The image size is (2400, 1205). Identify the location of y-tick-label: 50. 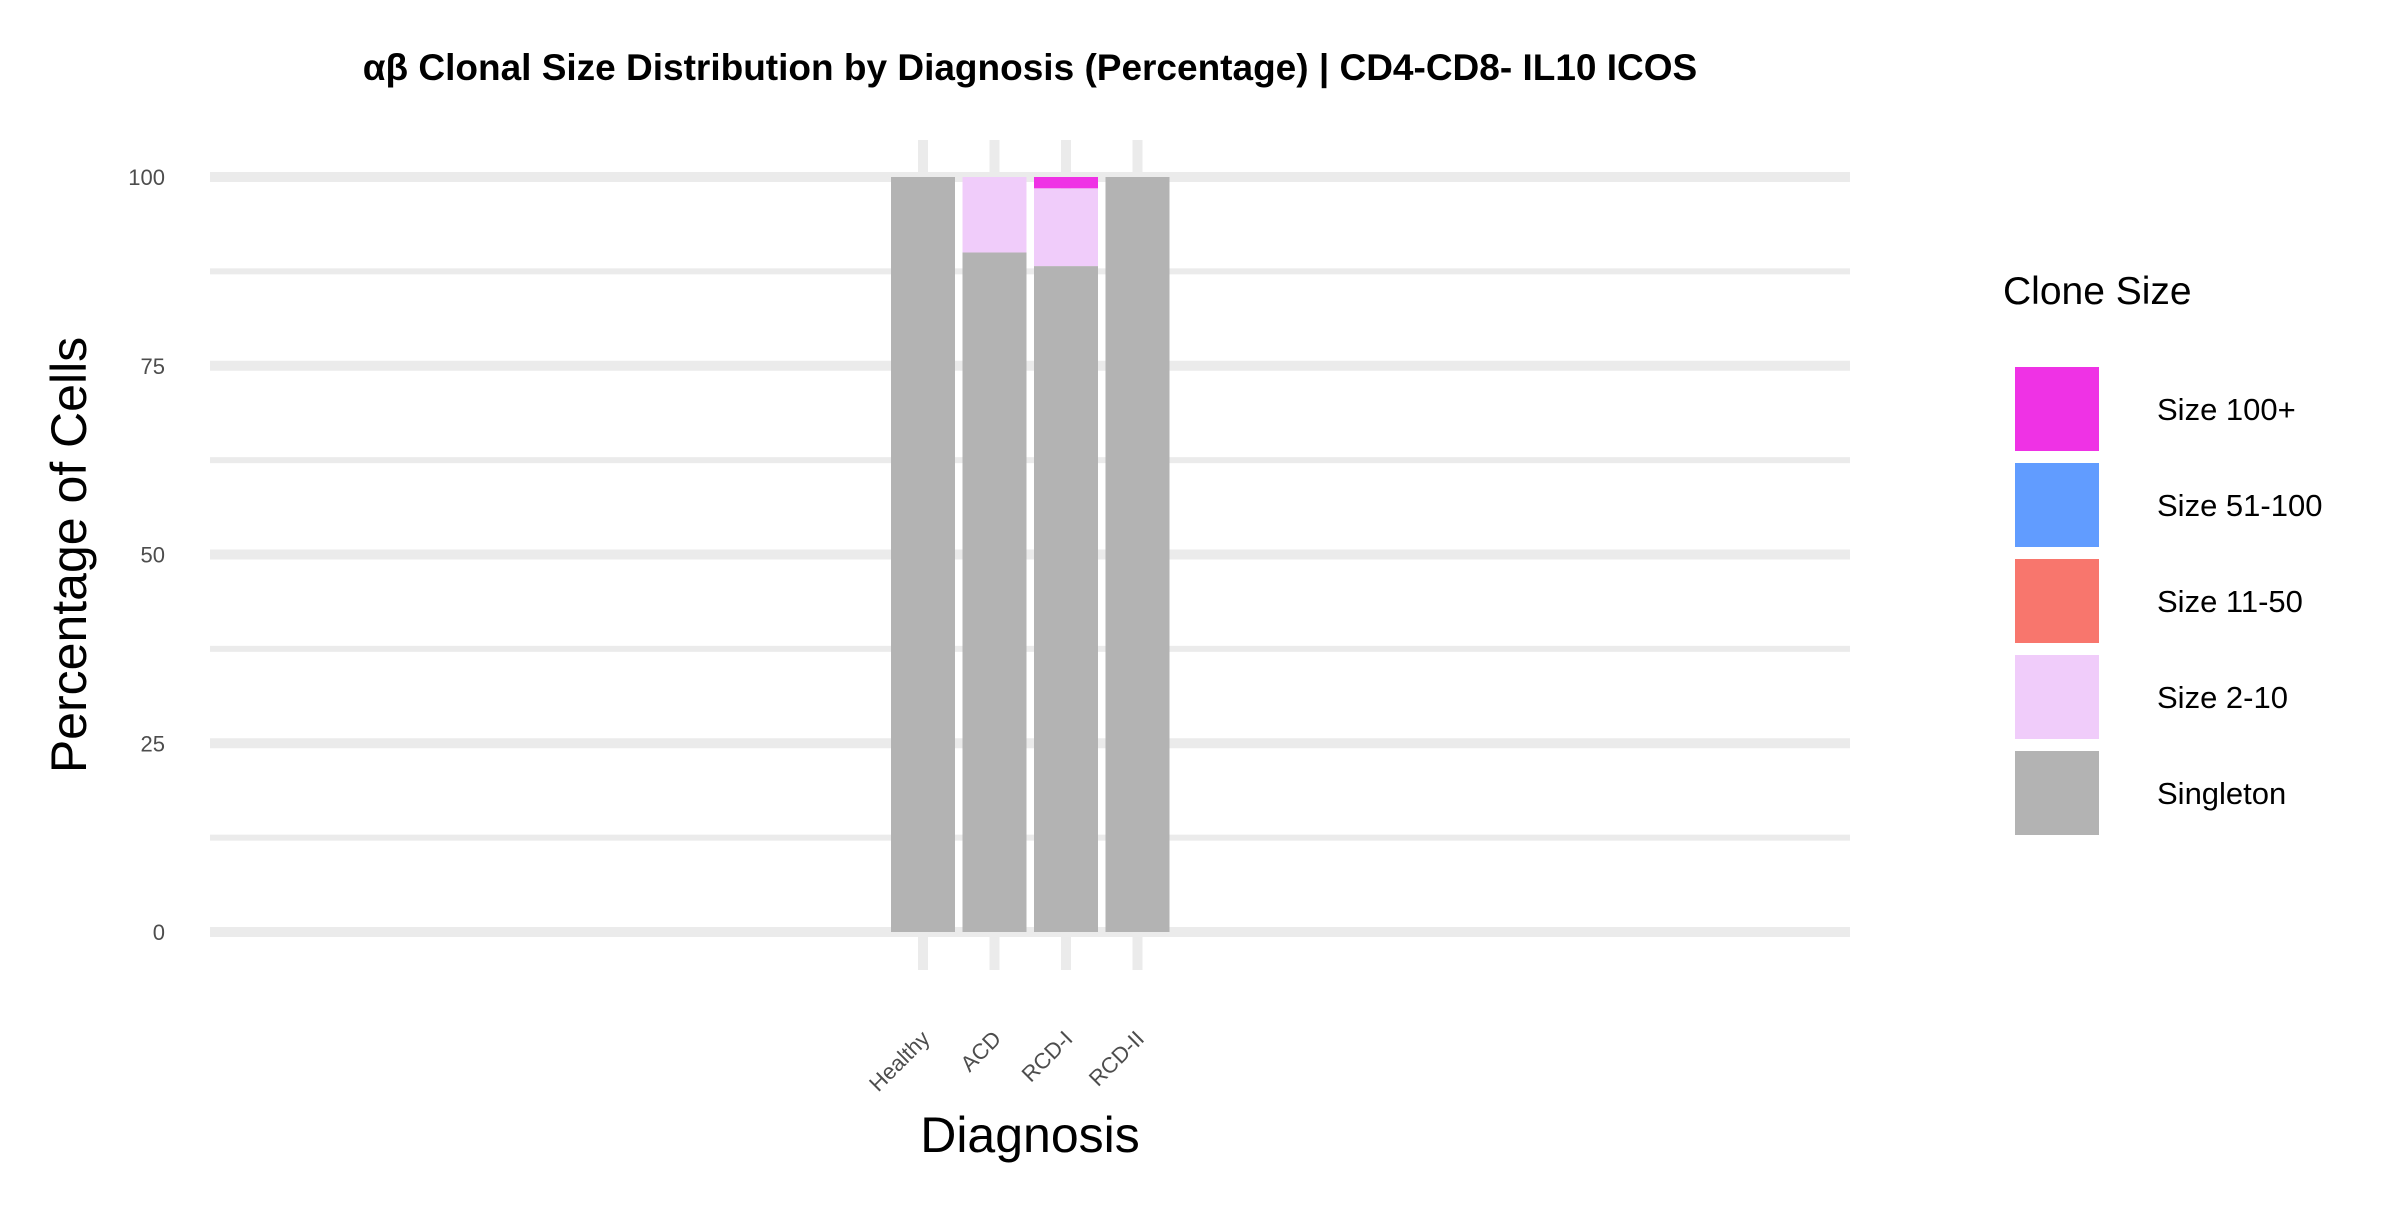
(153, 555).